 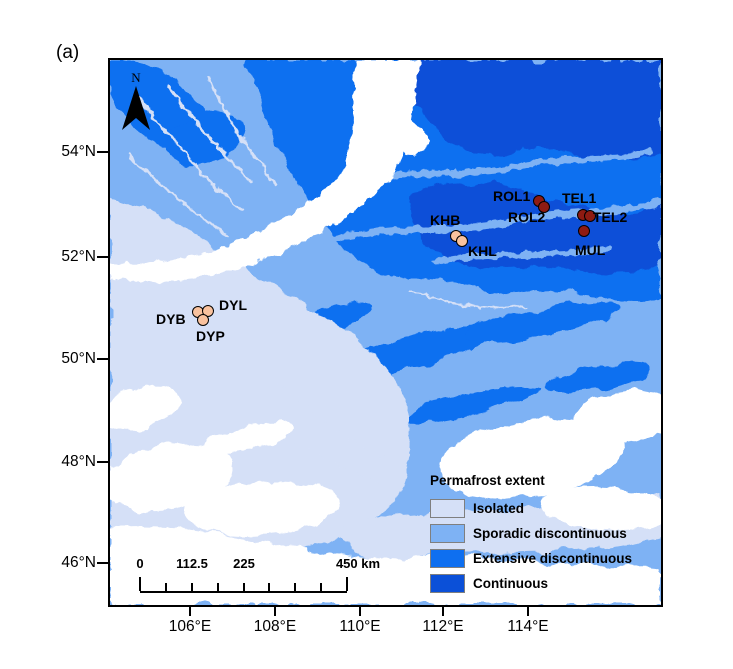 I want to click on lat-tick-52°N, so click(x=102, y=257).